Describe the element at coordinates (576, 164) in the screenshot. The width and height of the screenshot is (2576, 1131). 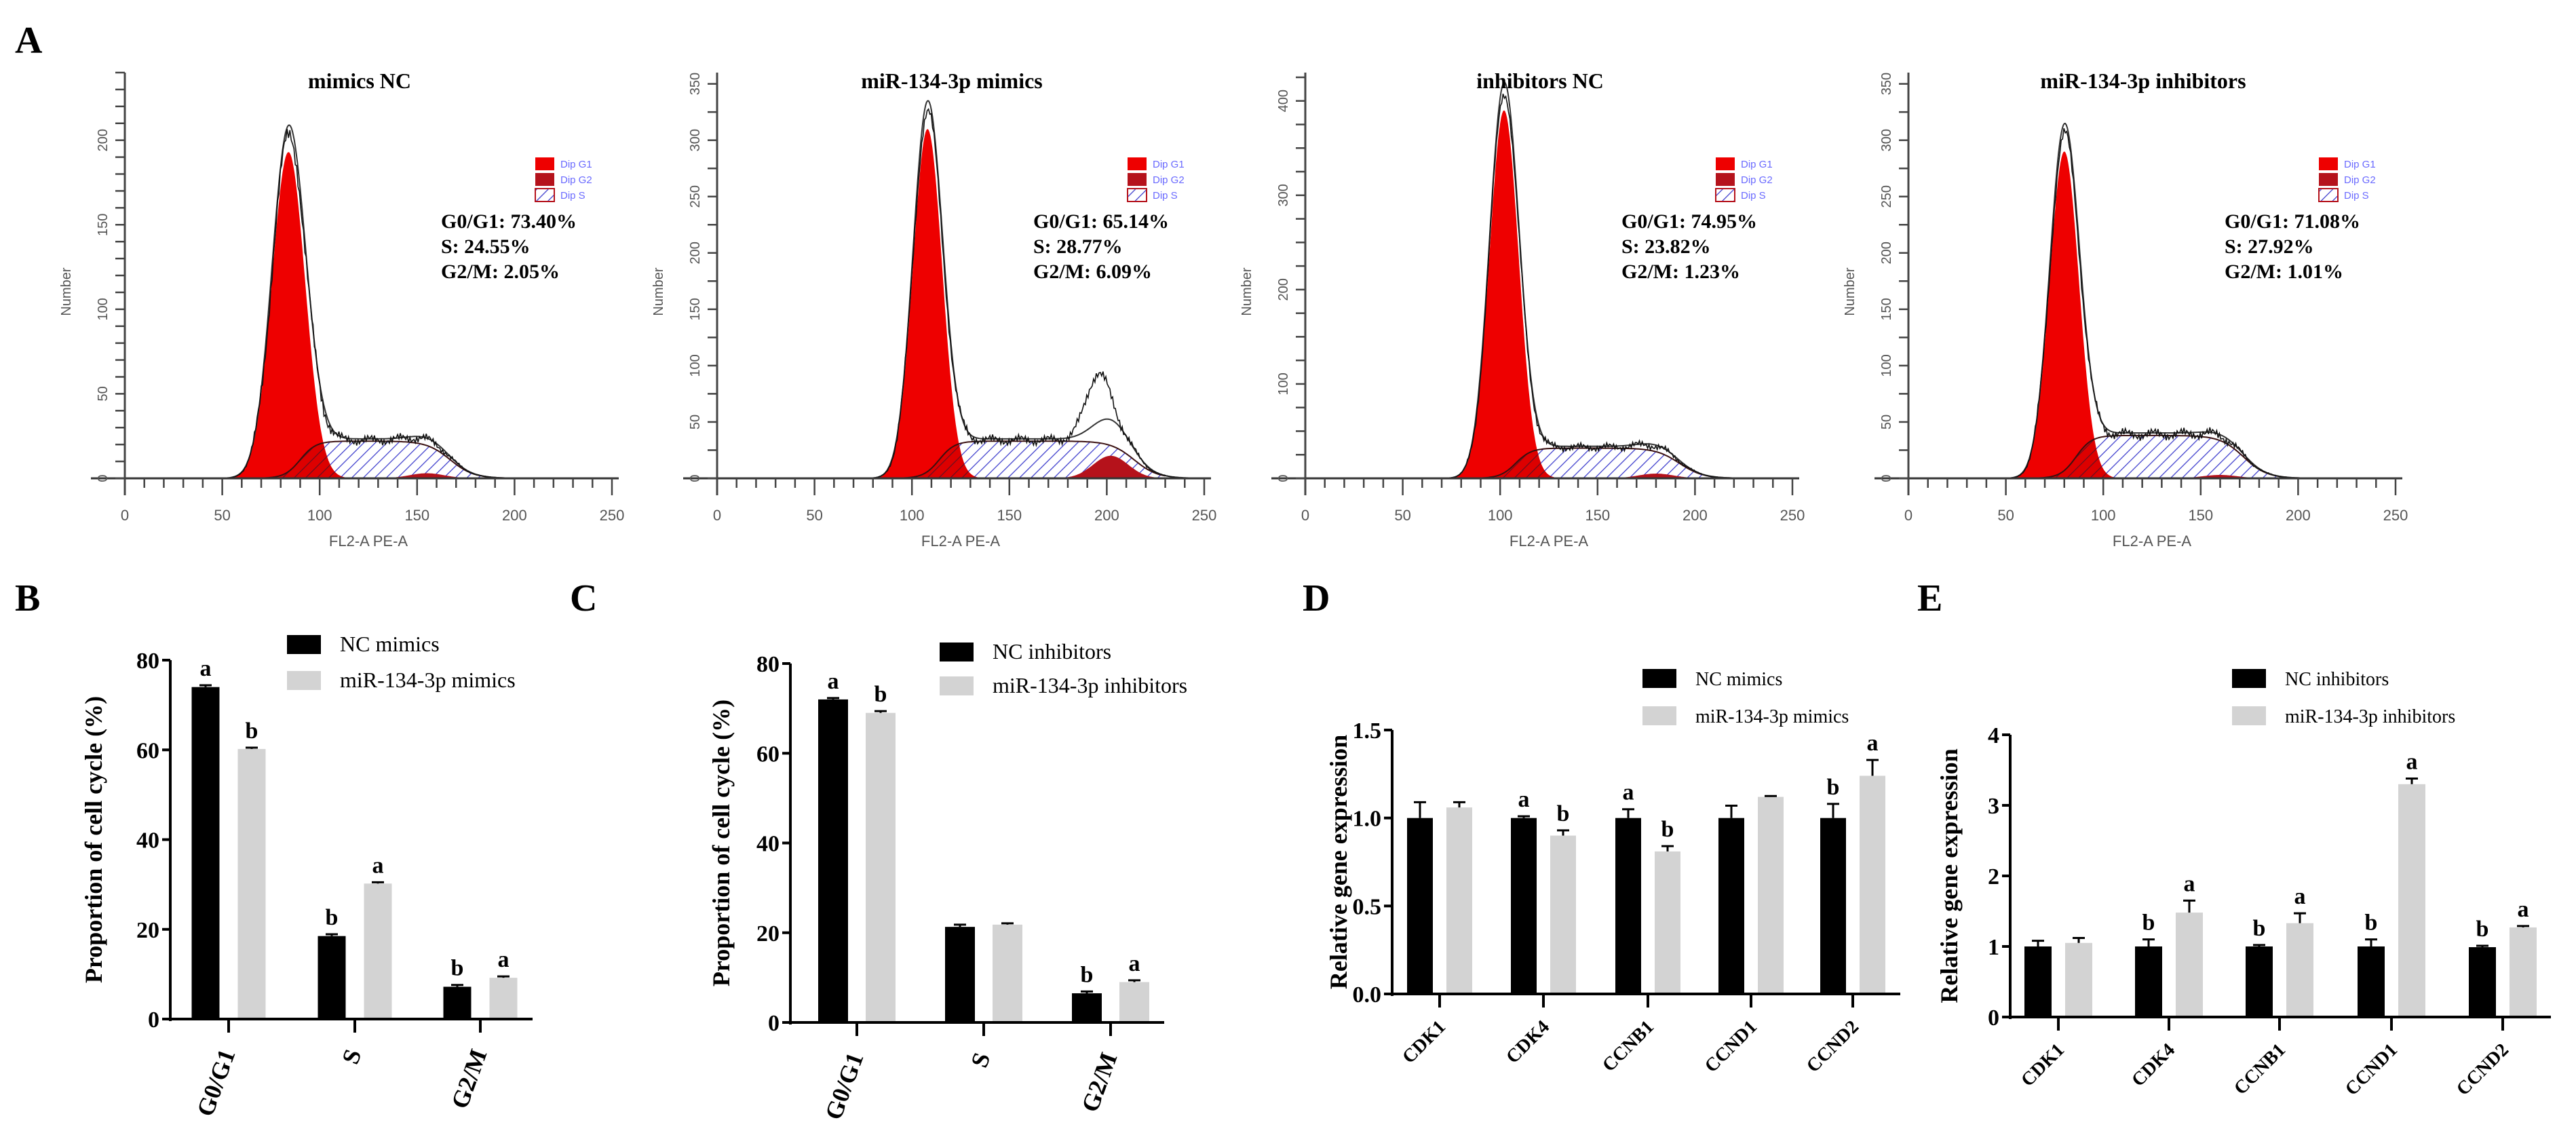
I see `legend-label: Dip G1` at that location.